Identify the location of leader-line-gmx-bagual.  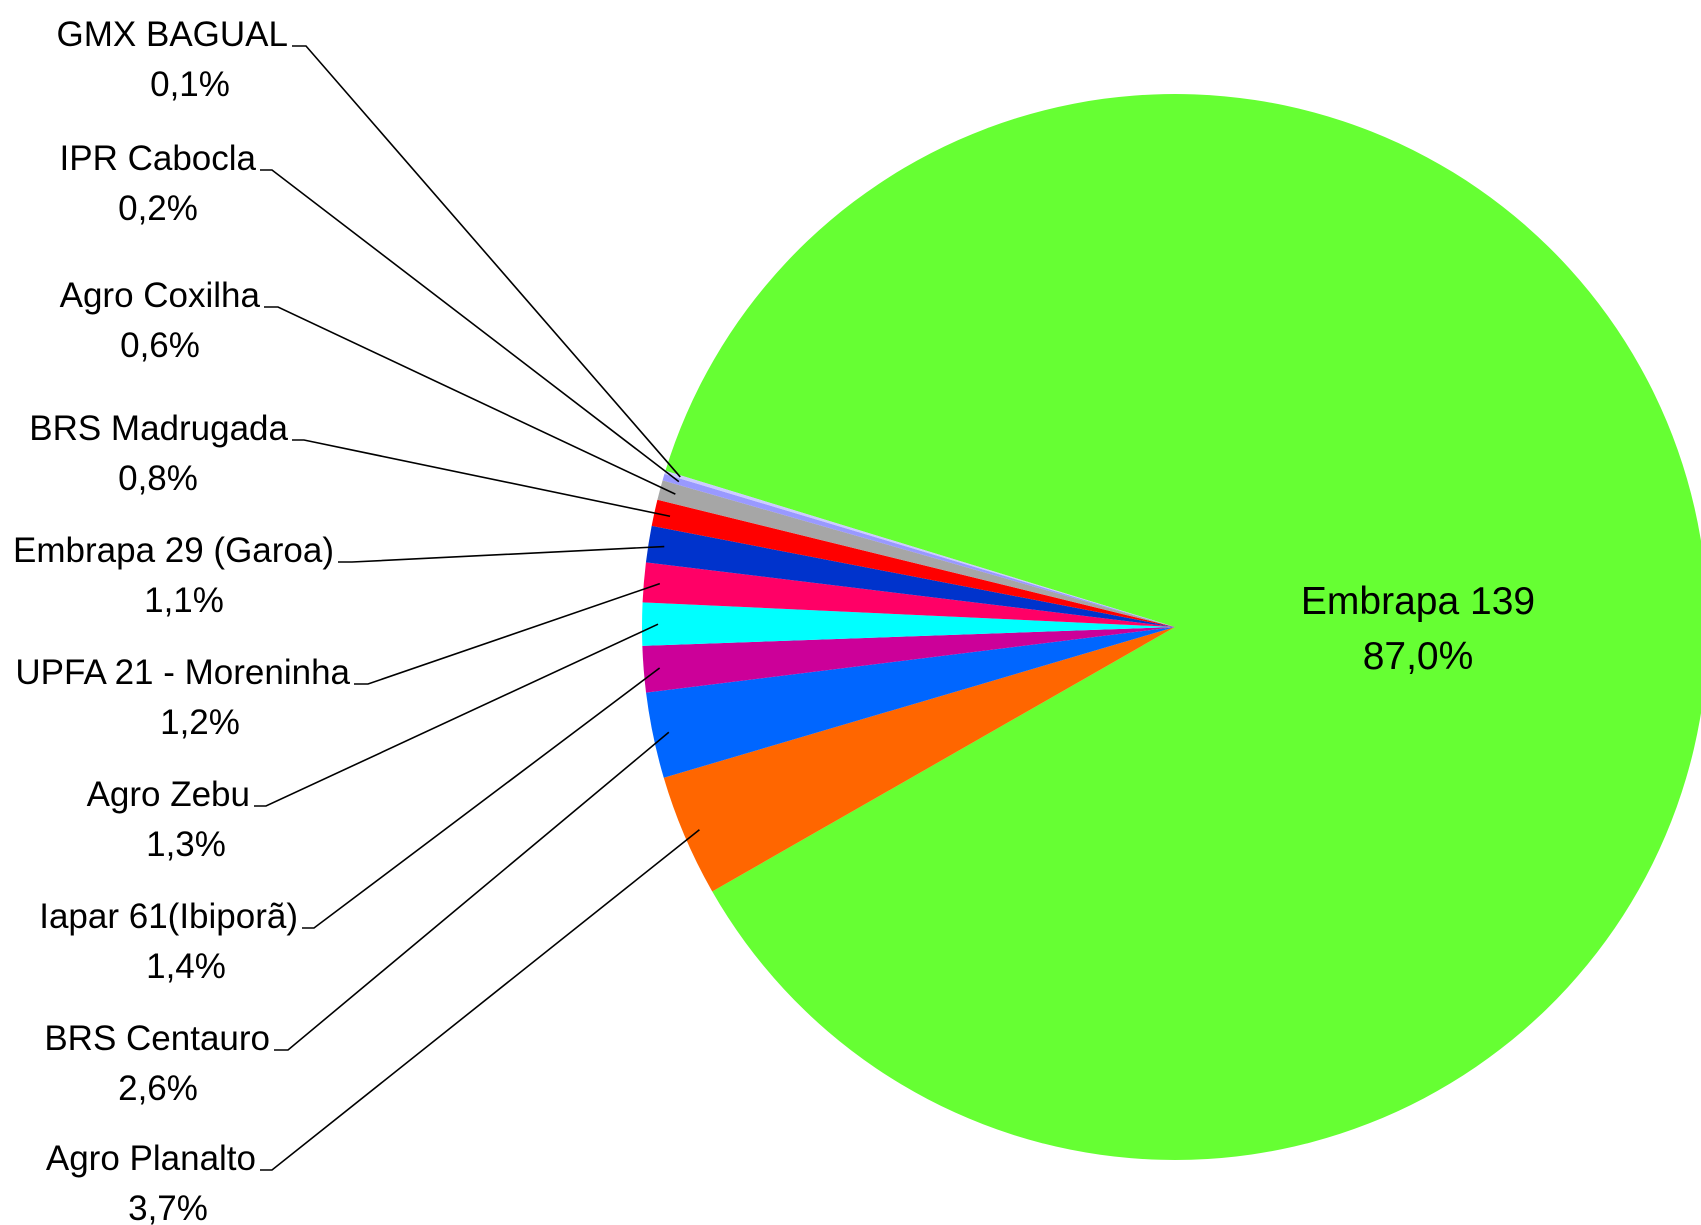
(486, 261).